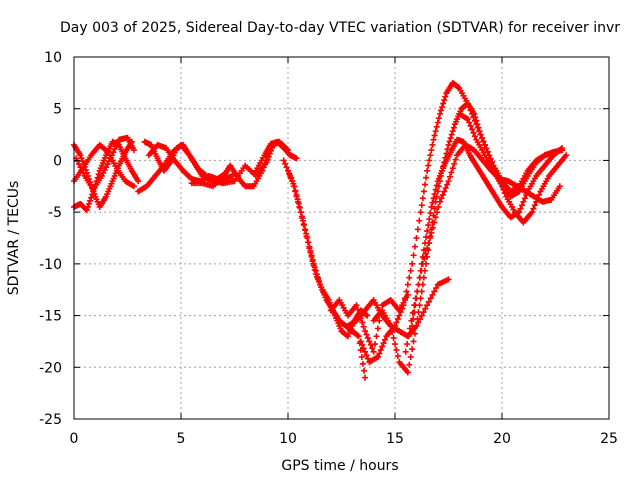 This screenshot has width=640, height=480. I want to click on y-tick-label: -15, so click(50, 317).